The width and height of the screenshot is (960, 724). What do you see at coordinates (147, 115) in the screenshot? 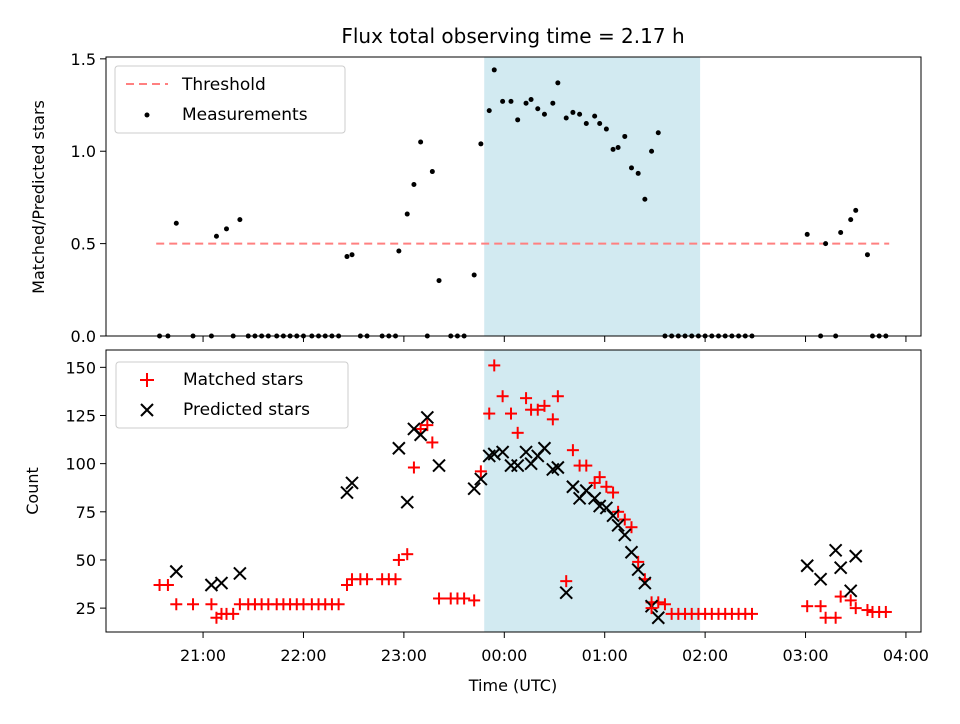
I see `legend-measurements-swatch` at bounding box center [147, 115].